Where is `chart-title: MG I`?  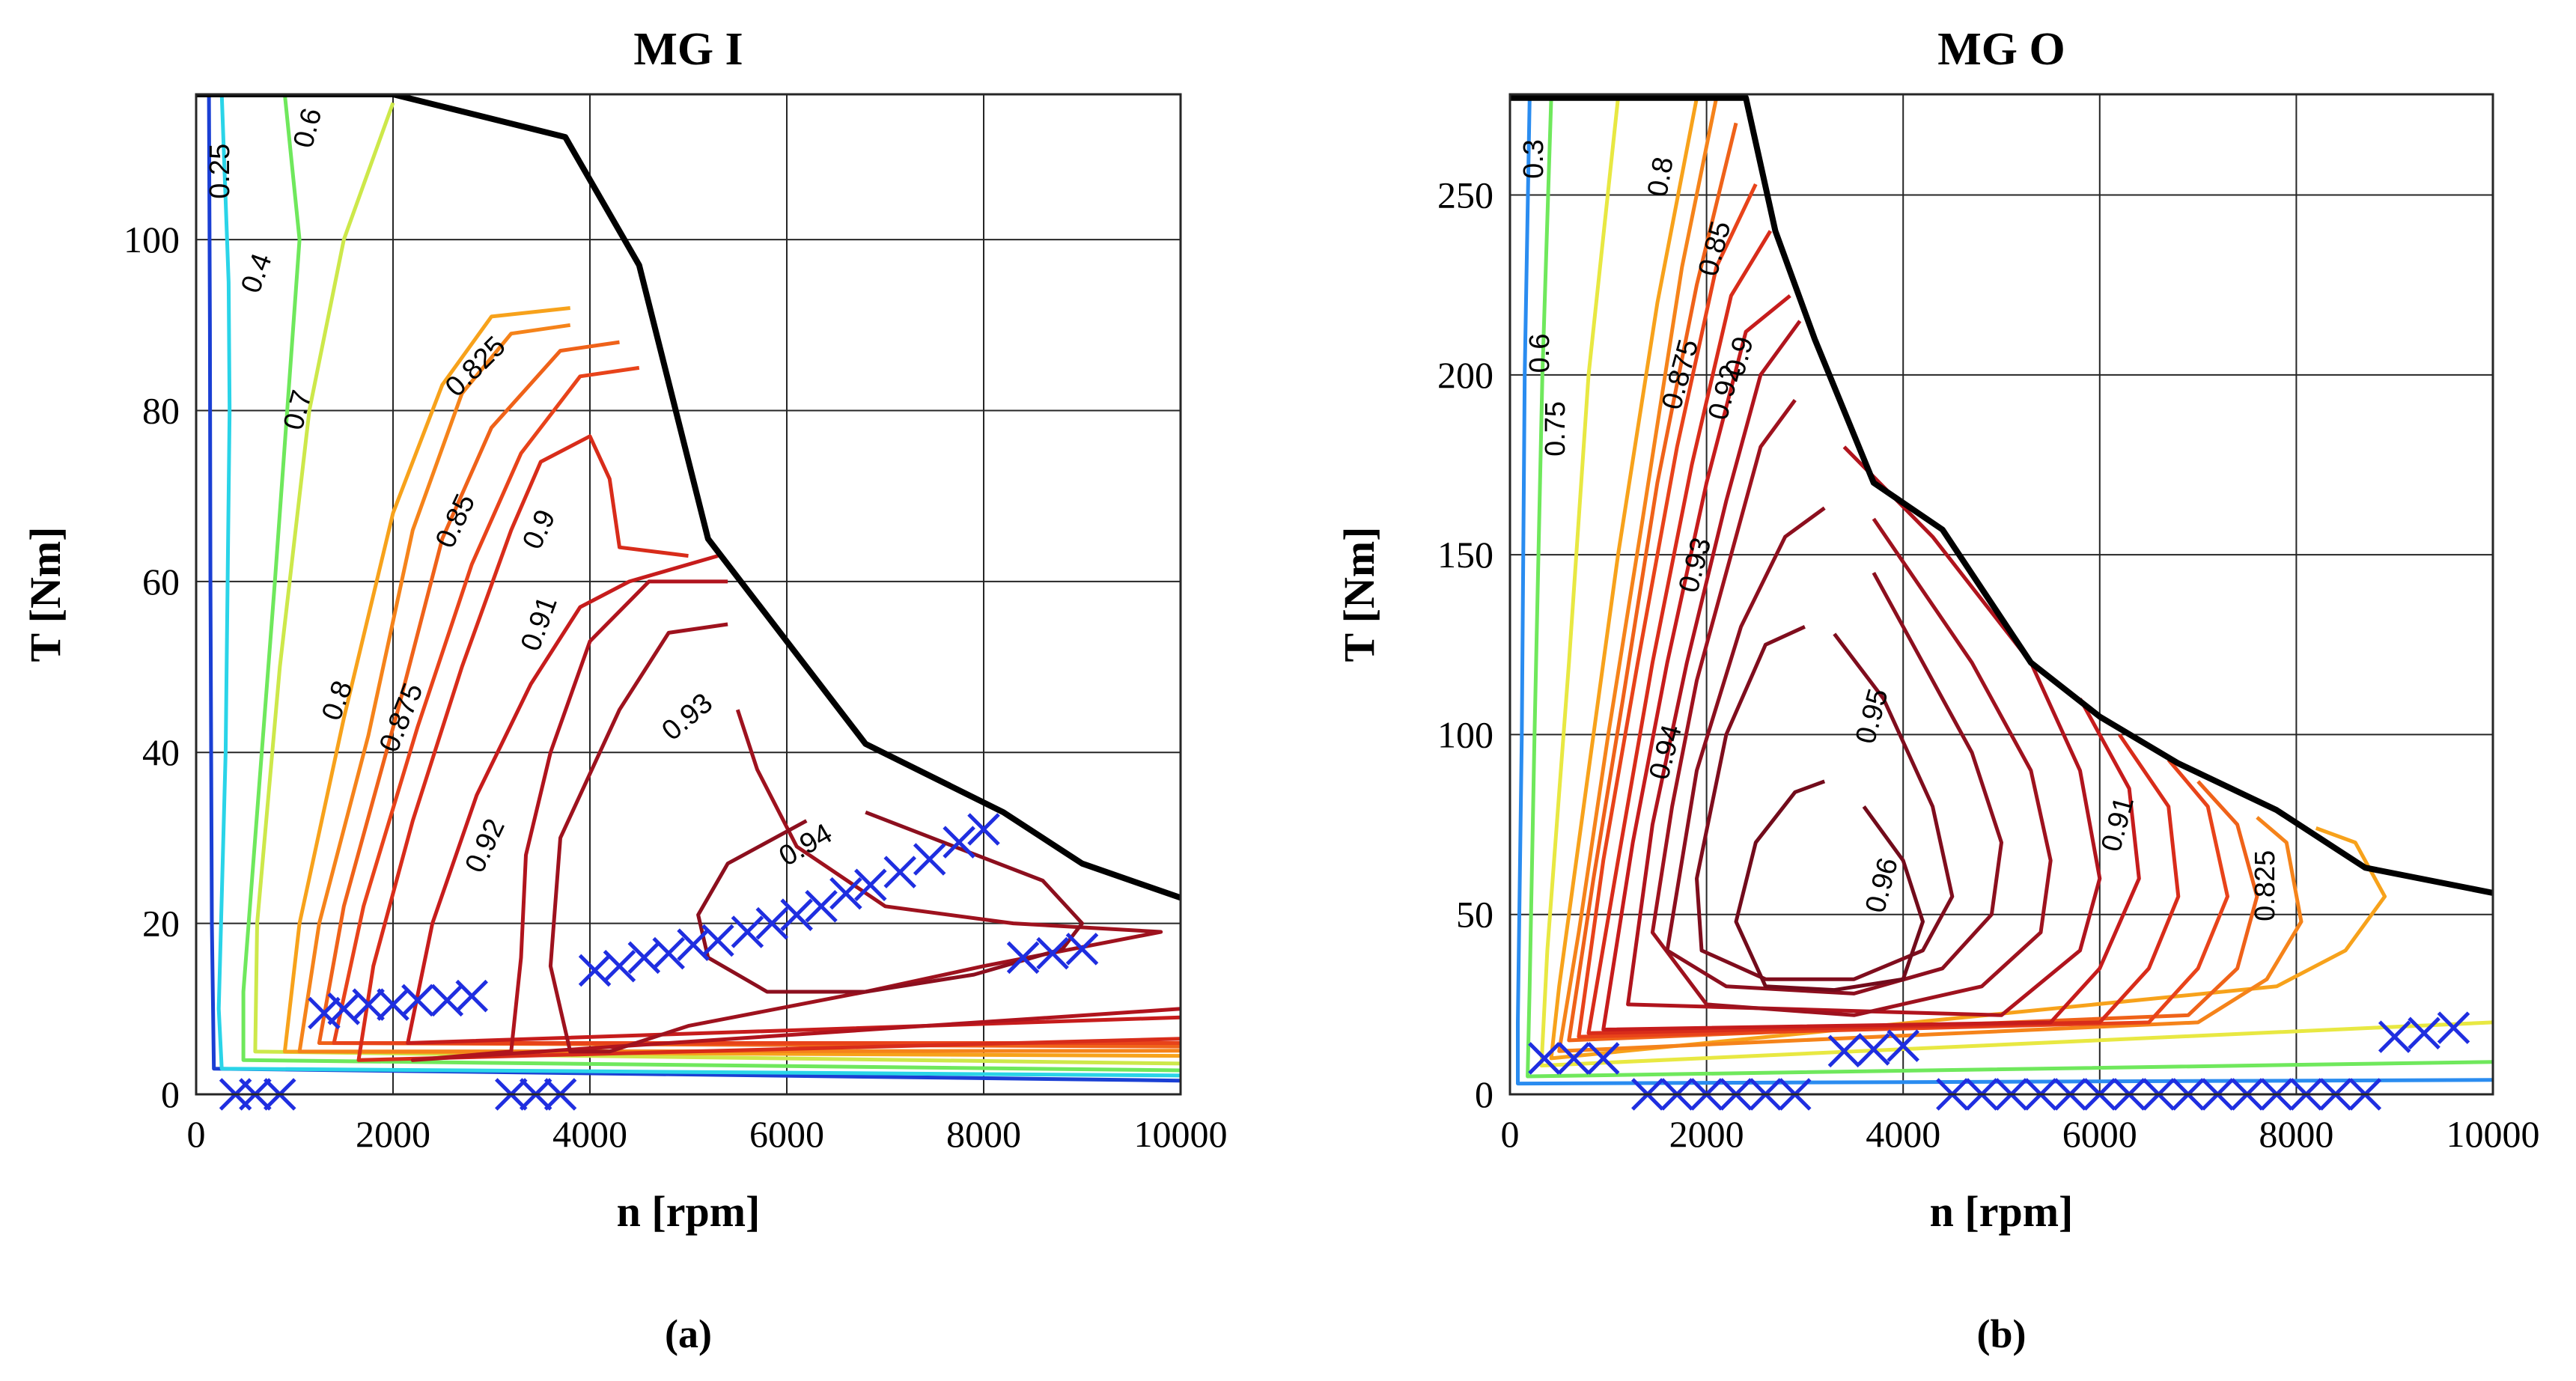
chart-title: MG I is located at coordinates (688, 49).